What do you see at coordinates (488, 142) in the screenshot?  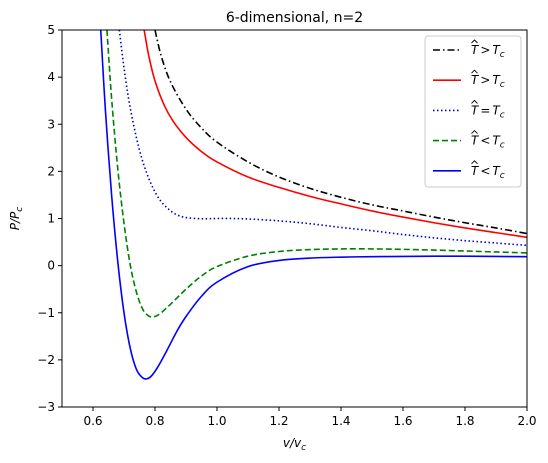 I see `legend-label-4: T < Tc` at bounding box center [488, 142].